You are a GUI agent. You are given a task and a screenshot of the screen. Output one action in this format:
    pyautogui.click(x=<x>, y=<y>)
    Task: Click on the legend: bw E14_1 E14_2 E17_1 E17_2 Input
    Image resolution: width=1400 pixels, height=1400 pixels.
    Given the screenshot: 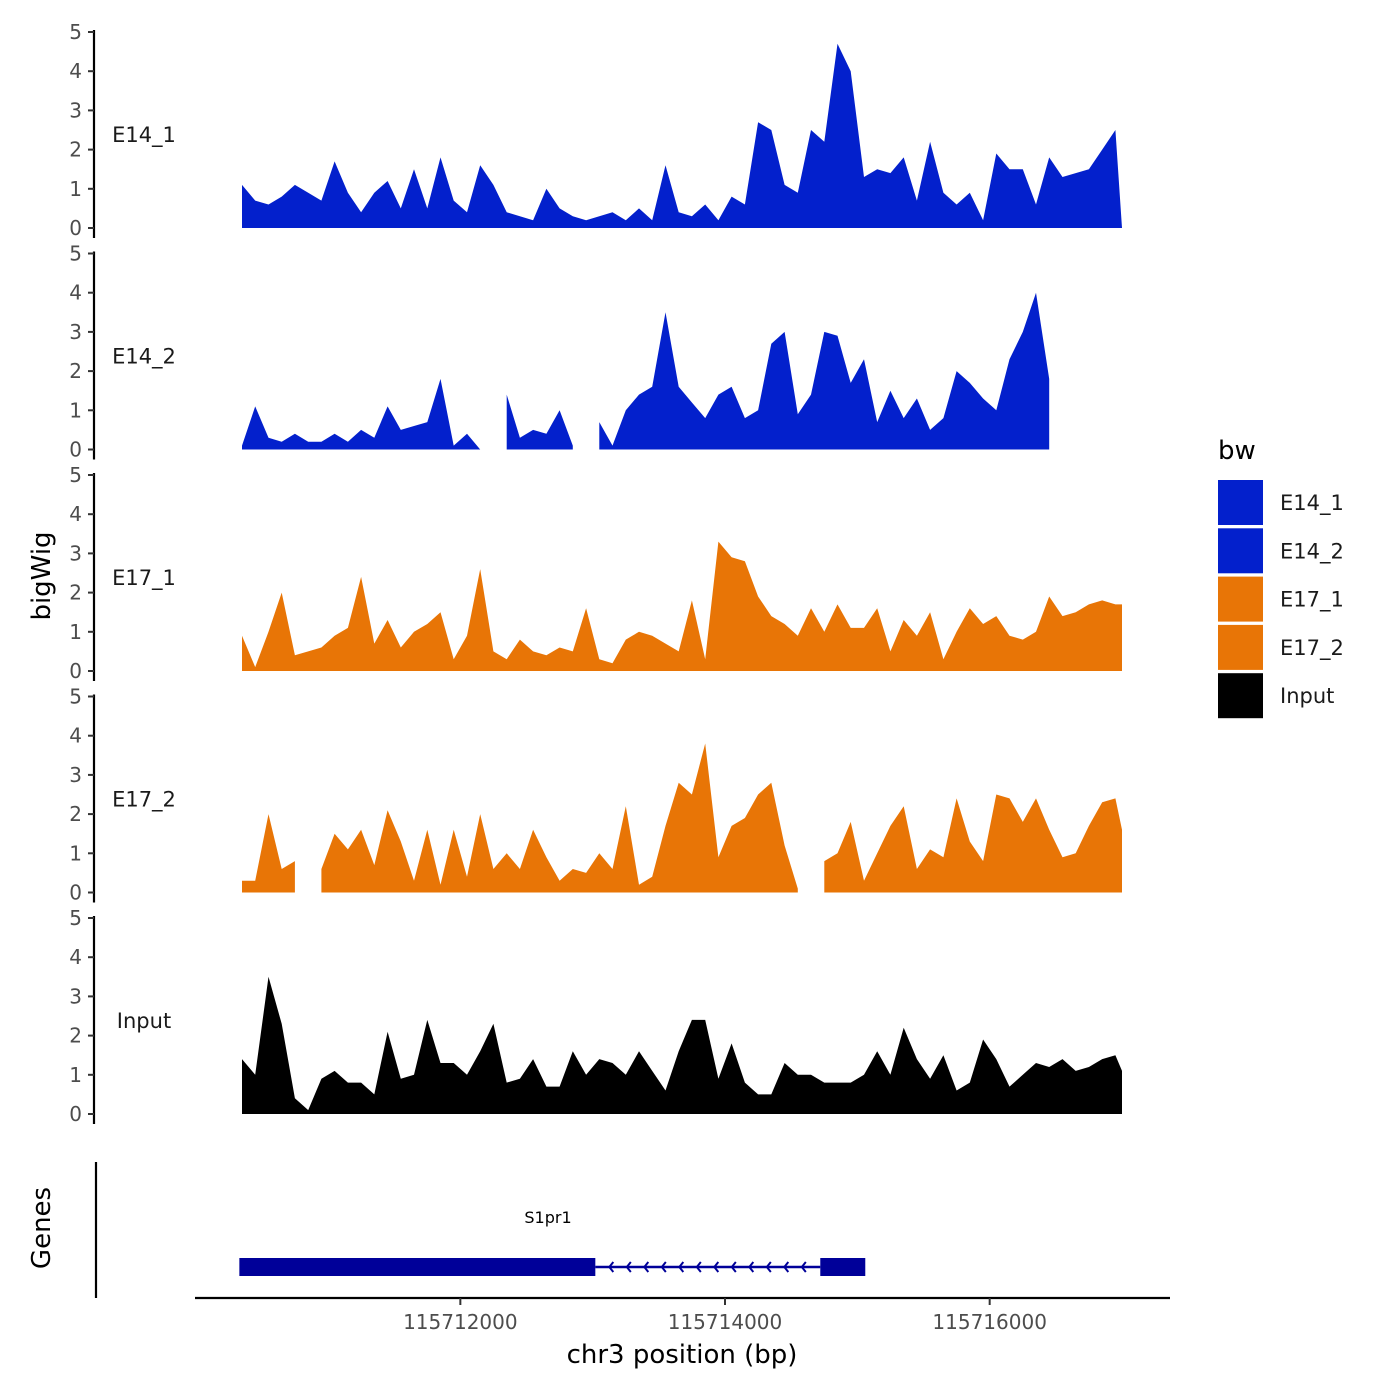 What is the action you would take?
    pyautogui.click(x=1281, y=577)
    